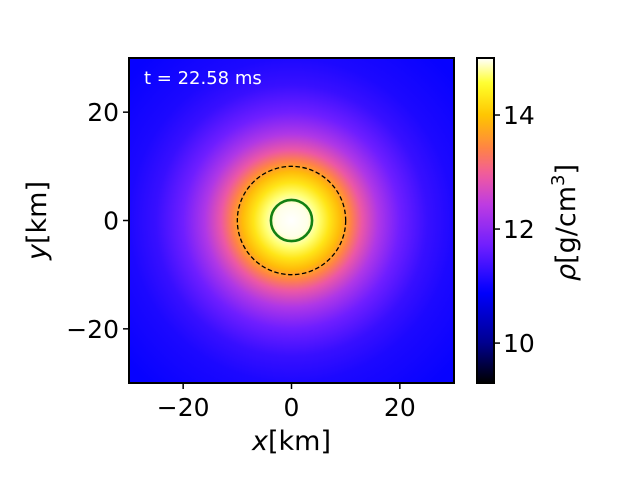 Image resolution: width=640 pixels, height=480 pixels. What do you see at coordinates (566, 225) in the screenshot?
I see `colorbar-label-unit: [g/cm` at bounding box center [566, 225].